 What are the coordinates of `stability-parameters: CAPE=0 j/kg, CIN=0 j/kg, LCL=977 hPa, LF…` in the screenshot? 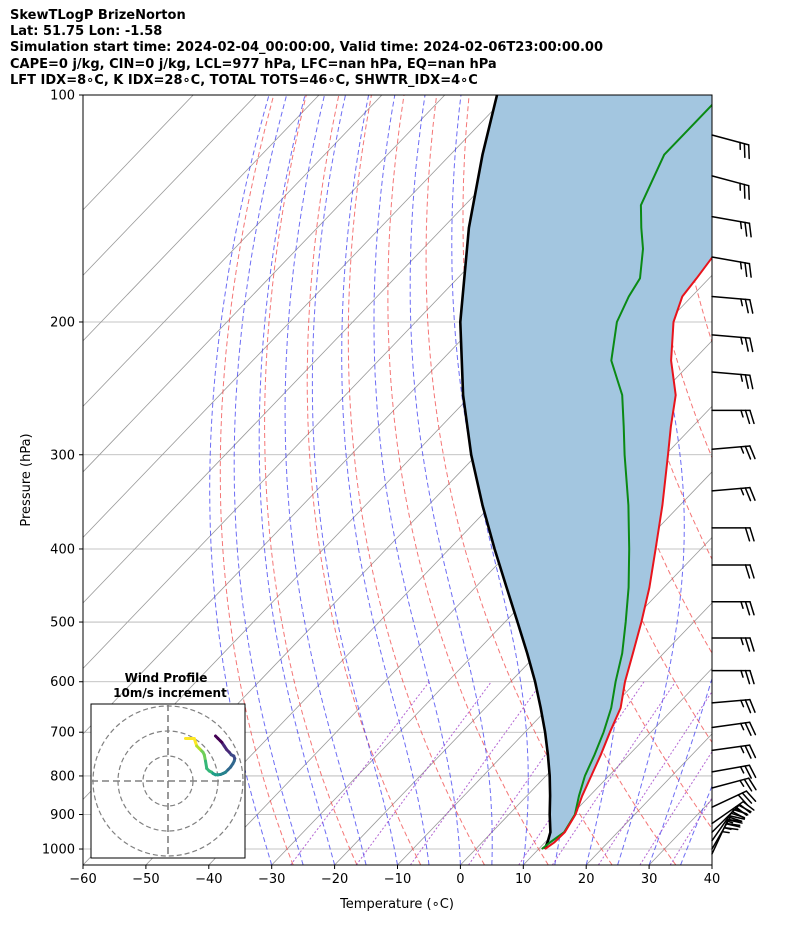 It's located at (253, 64).